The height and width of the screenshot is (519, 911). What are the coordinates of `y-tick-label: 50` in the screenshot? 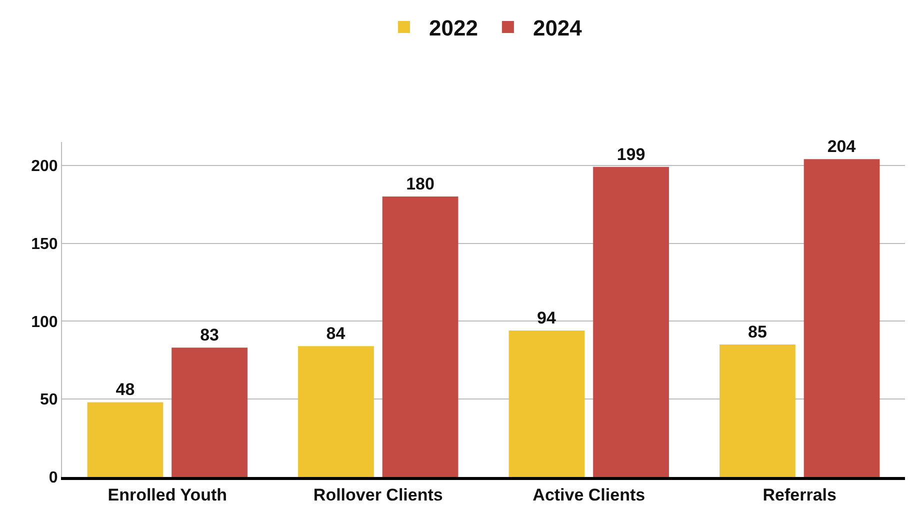 It's located at (49, 400).